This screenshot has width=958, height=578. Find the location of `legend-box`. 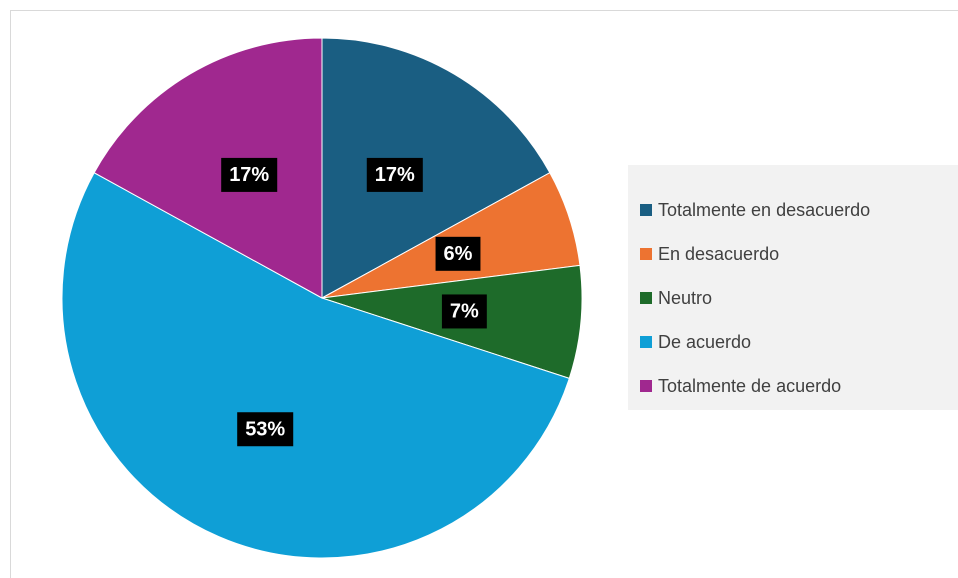

legend-box is located at coordinates (793, 287).